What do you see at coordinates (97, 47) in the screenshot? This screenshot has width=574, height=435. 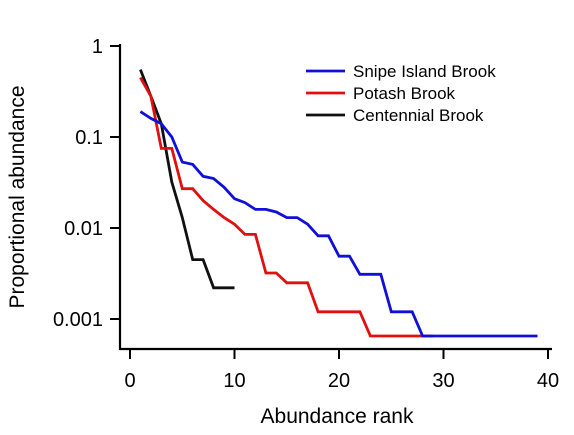 I see `y-tick-label: 1` at bounding box center [97, 47].